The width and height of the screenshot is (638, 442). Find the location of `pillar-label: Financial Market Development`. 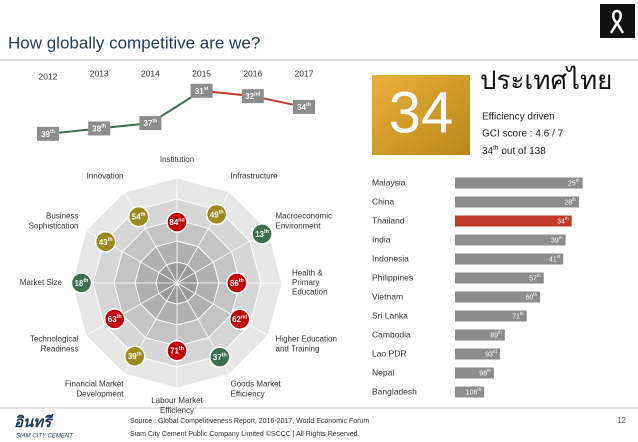

pillar-label: Financial Market Development is located at coordinates (94, 389).